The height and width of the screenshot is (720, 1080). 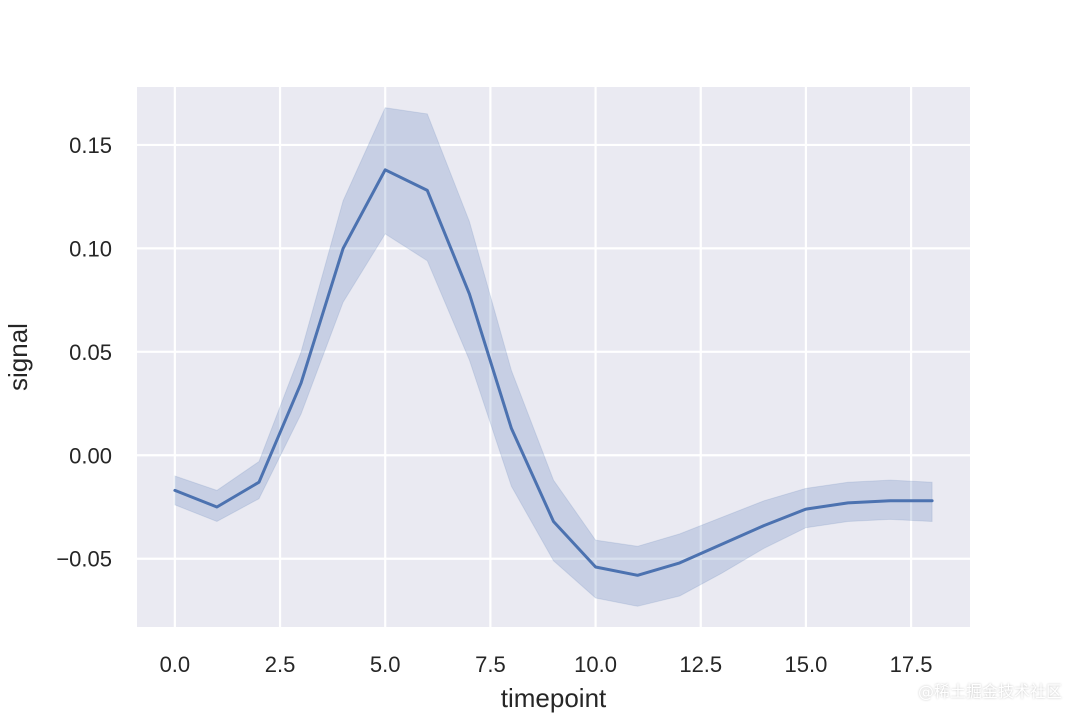 I want to click on y-tick-label: −0.05, so click(x=84, y=559).